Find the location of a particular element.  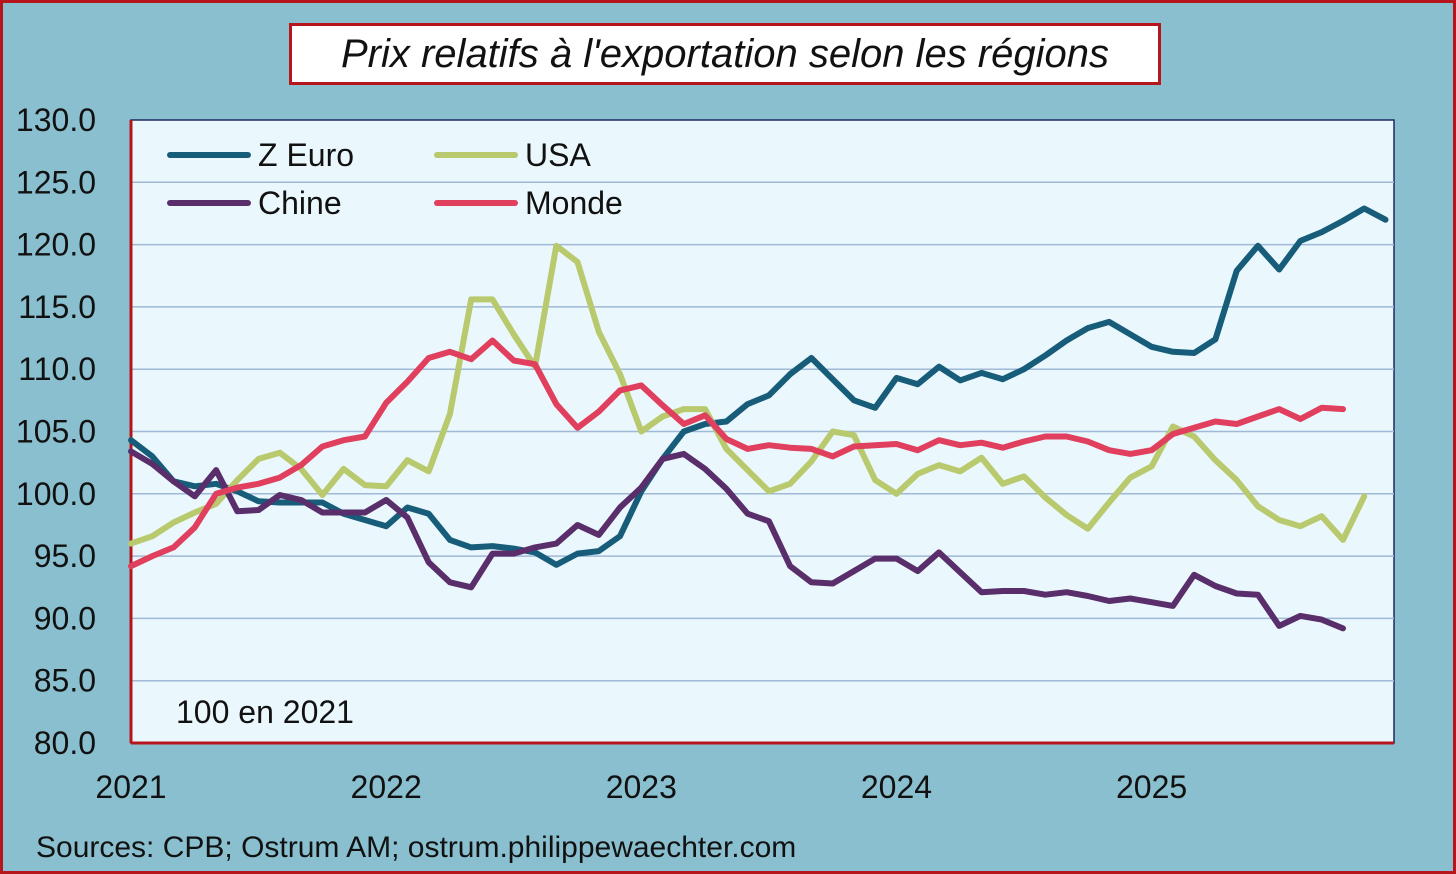

legend: Z Euro USA Chine Monde is located at coordinates (395, 179).